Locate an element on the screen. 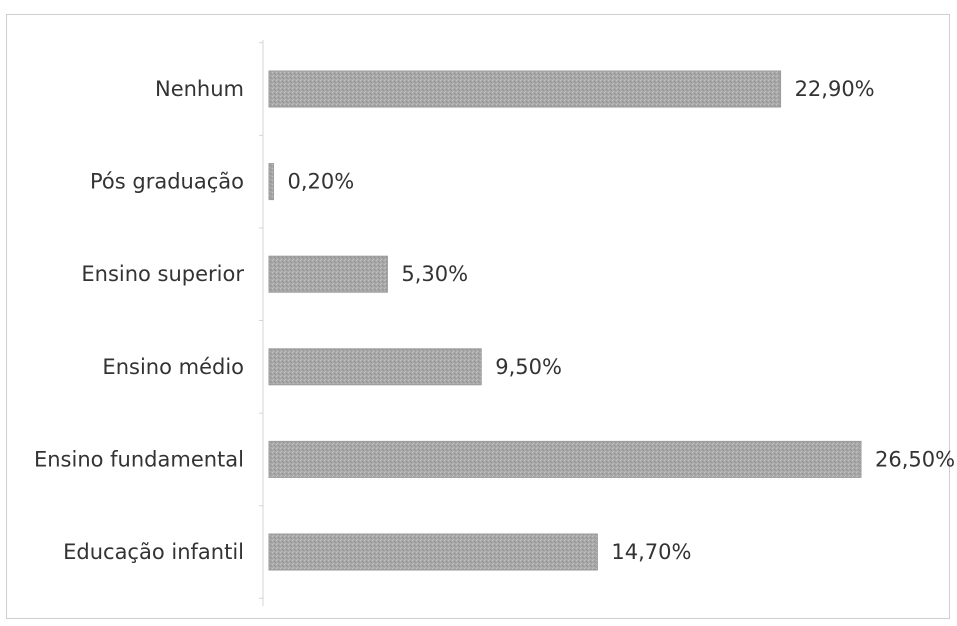  value-label: 26,50% is located at coordinates (915, 459).